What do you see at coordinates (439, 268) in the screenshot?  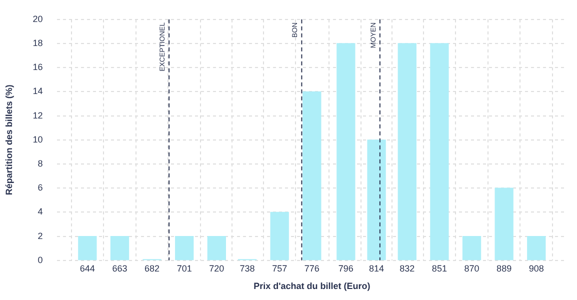 I see `x-tick-label: 851` at bounding box center [439, 268].